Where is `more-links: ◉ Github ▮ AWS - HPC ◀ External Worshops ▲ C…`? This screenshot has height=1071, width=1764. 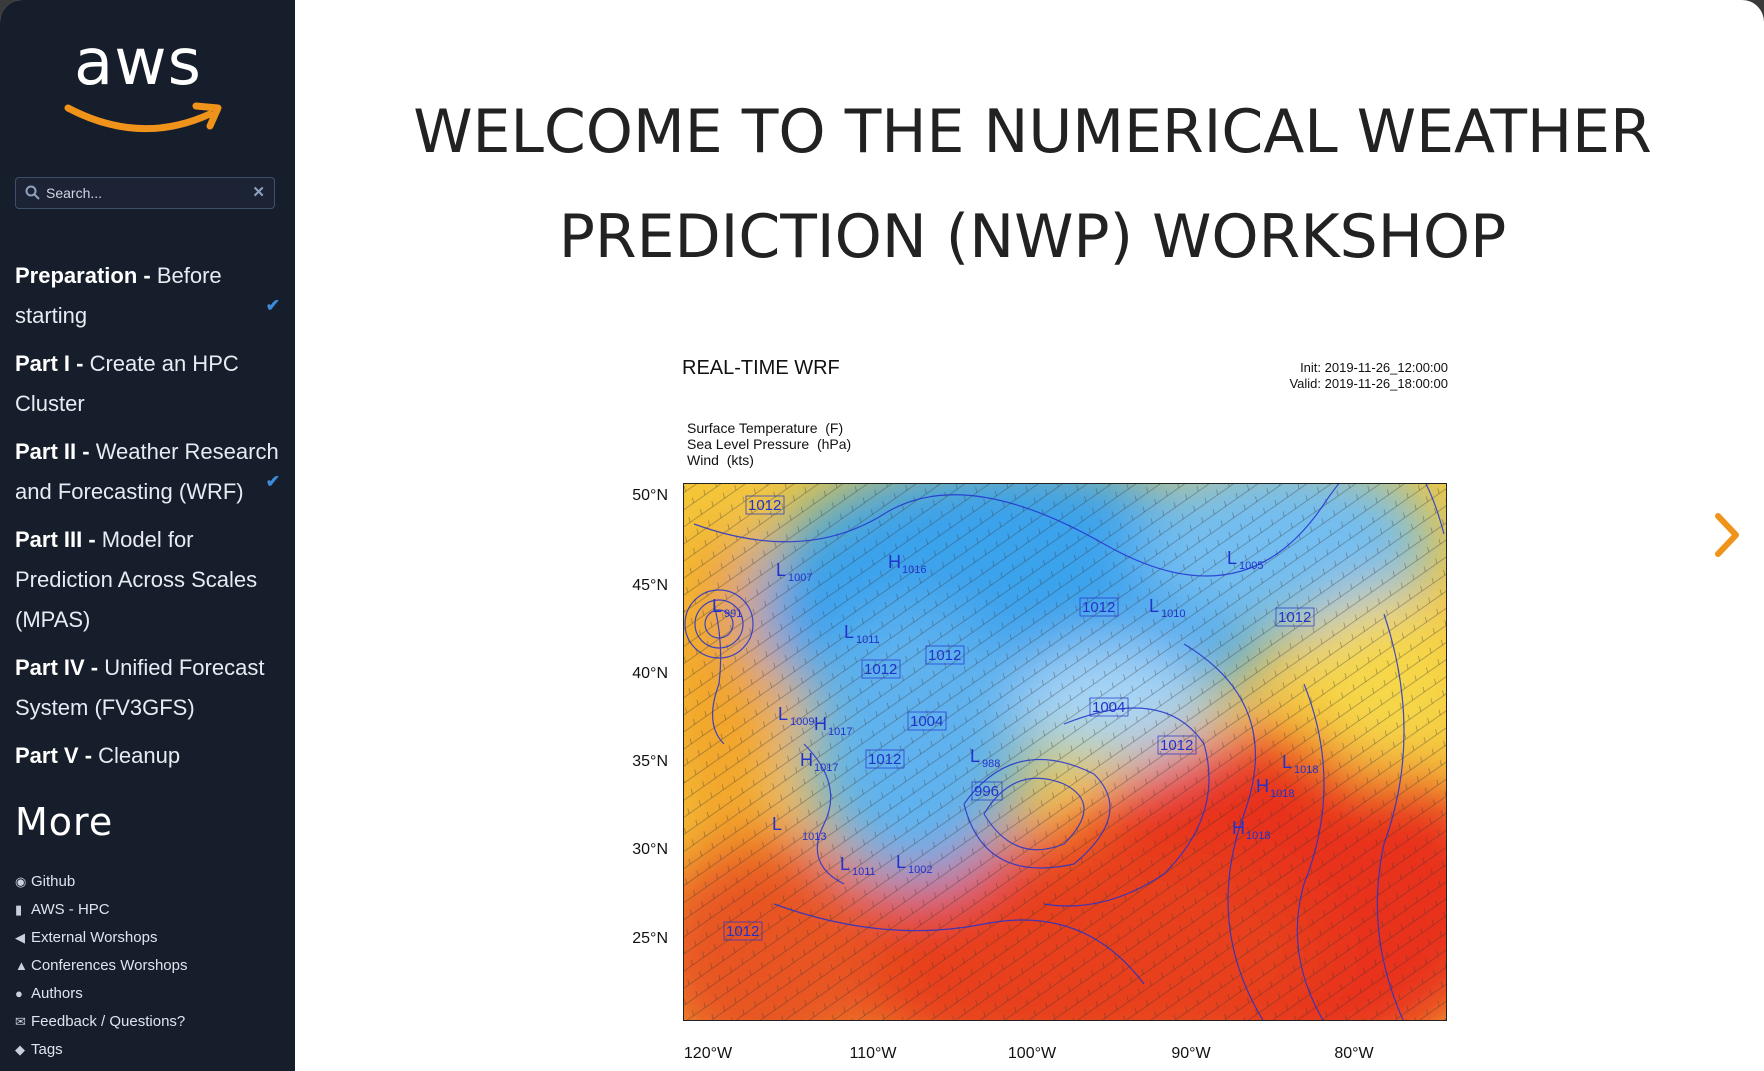
more-links: ◉ Github ▮ AWS - HPC ◀ External Worshops ▲ C… is located at coordinates (101, 966).